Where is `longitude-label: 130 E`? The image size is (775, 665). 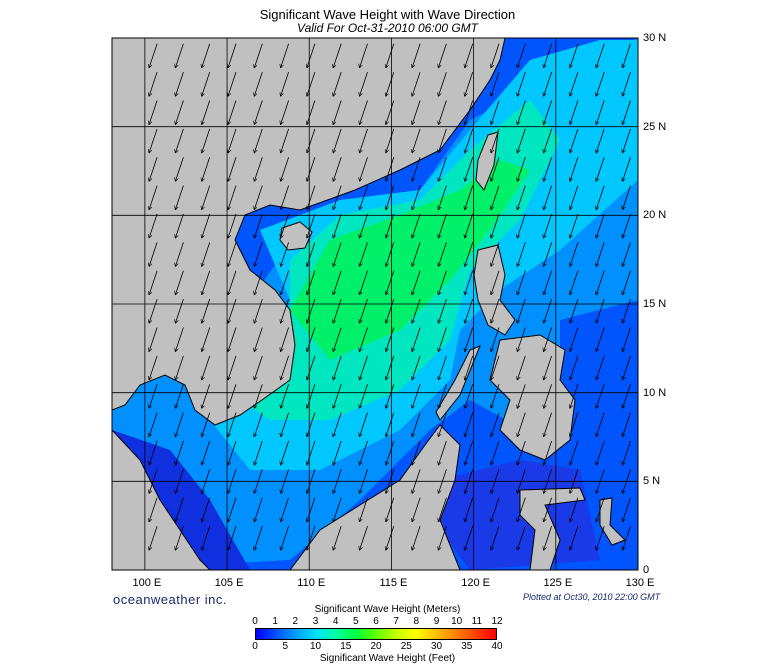 longitude-label: 130 E is located at coordinates (640, 583).